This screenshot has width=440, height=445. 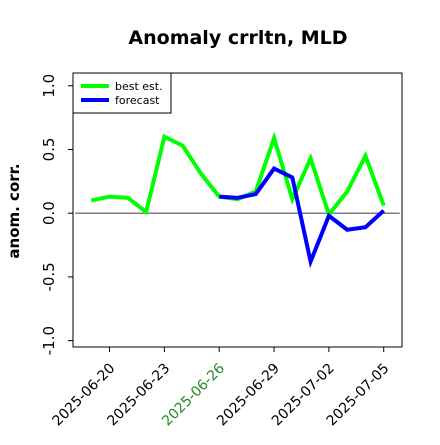 I want to click on y-tick-label: 0.5, so click(x=49, y=150).